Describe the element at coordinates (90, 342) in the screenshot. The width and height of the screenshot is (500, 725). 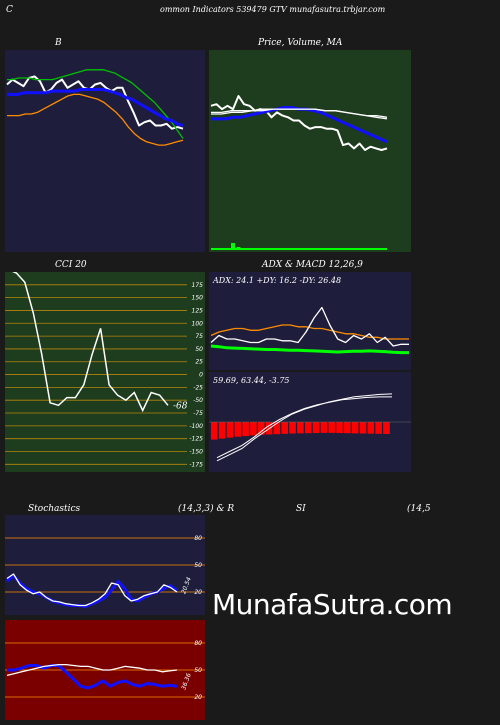
I see `cci-line` at that location.